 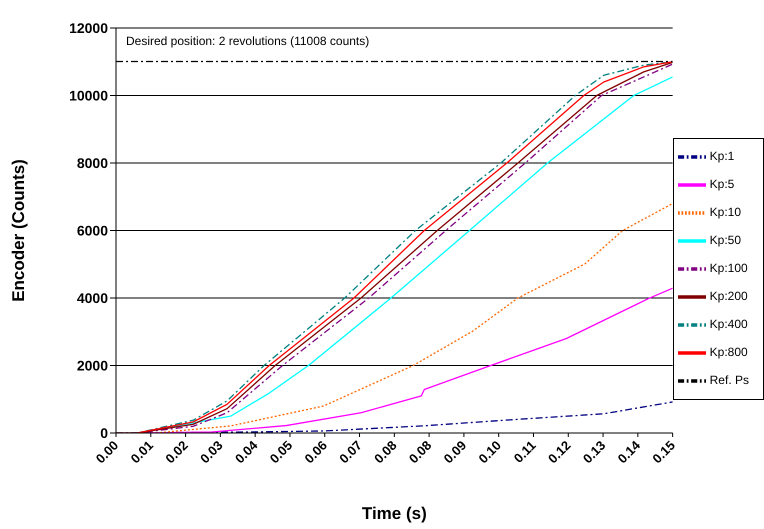 I want to click on x-tick-label: 0.13, so click(x=594, y=452).